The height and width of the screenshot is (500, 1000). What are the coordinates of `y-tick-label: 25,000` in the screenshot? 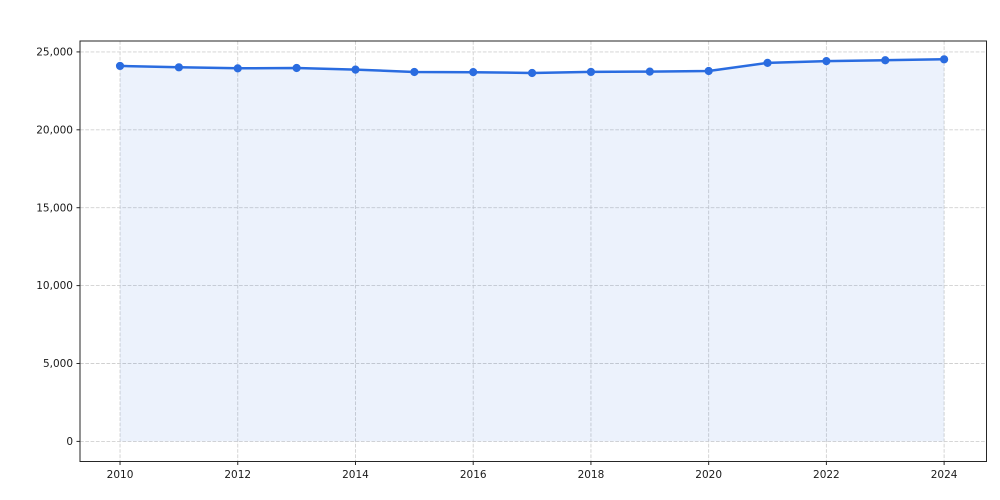 It's located at (54, 53).